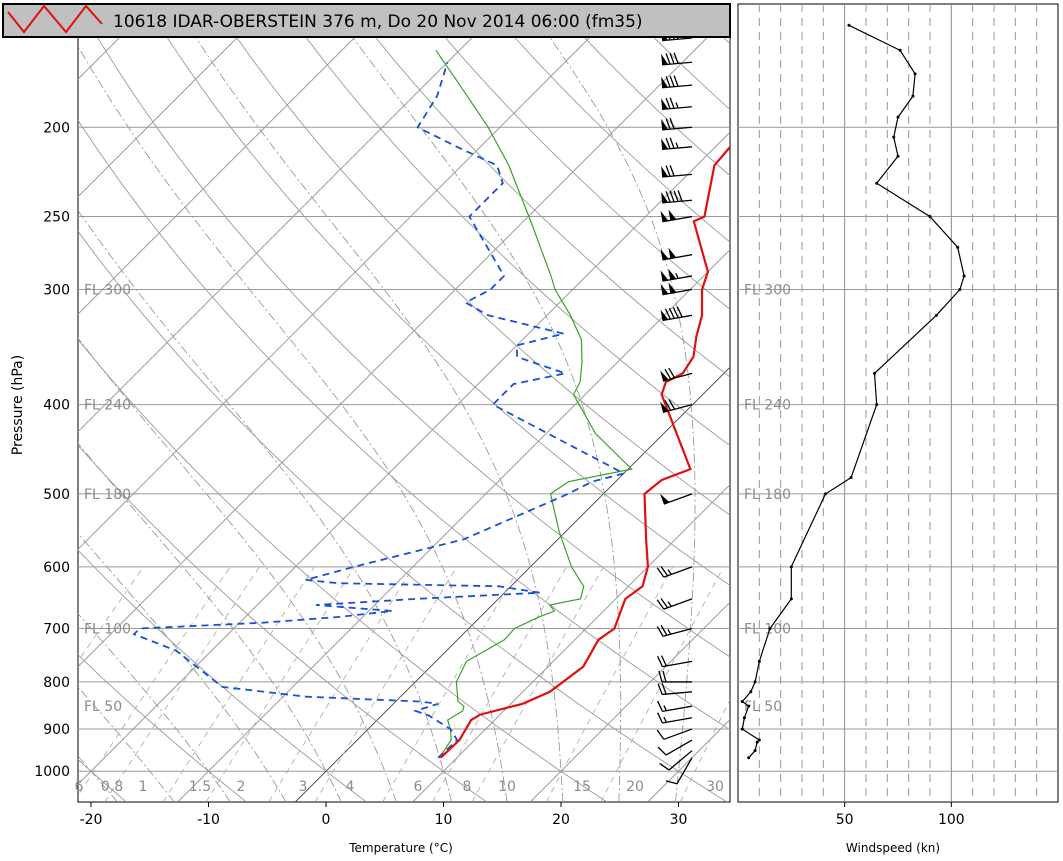 The width and height of the screenshot is (1063, 861). What do you see at coordinates (674, 406) in the screenshot?
I see `wind-barbs` at bounding box center [674, 406].